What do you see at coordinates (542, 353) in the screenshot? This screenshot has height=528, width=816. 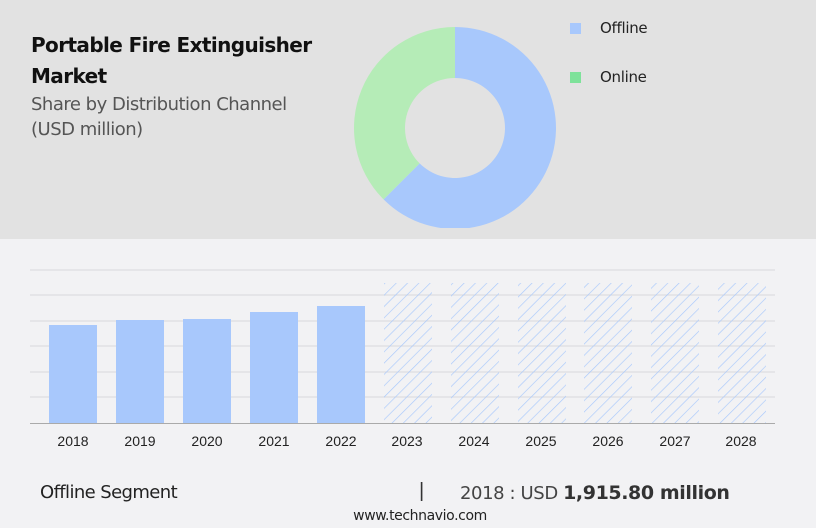 I see `bar-2025` at bounding box center [542, 353].